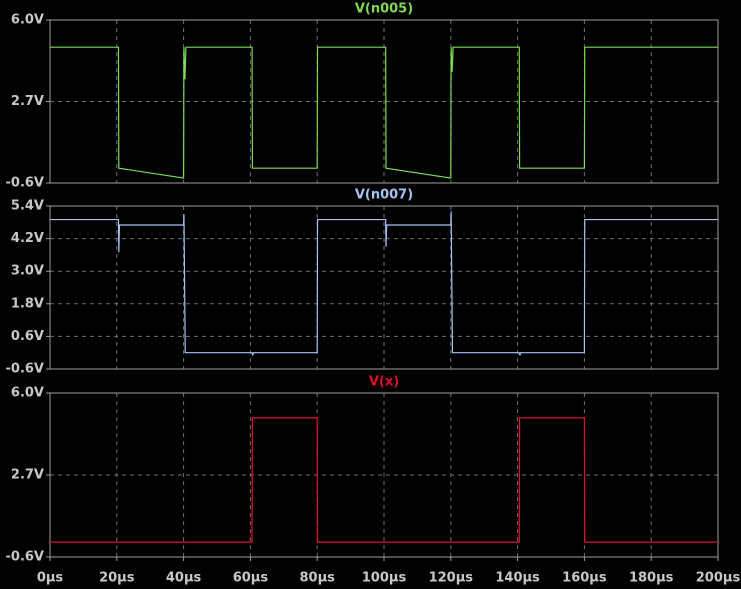 The image size is (741, 589). What do you see at coordinates (451, 578) in the screenshot?
I see `x-tick-label: 120µs` at bounding box center [451, 578].